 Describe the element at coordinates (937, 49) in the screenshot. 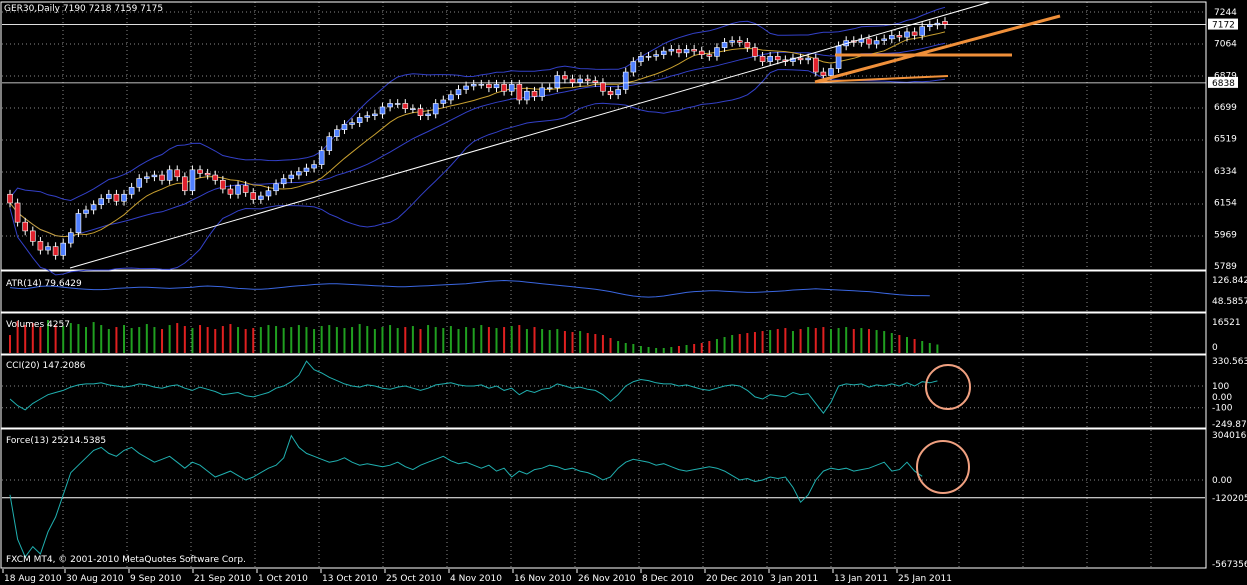

I see `orange-trendline` at that location.